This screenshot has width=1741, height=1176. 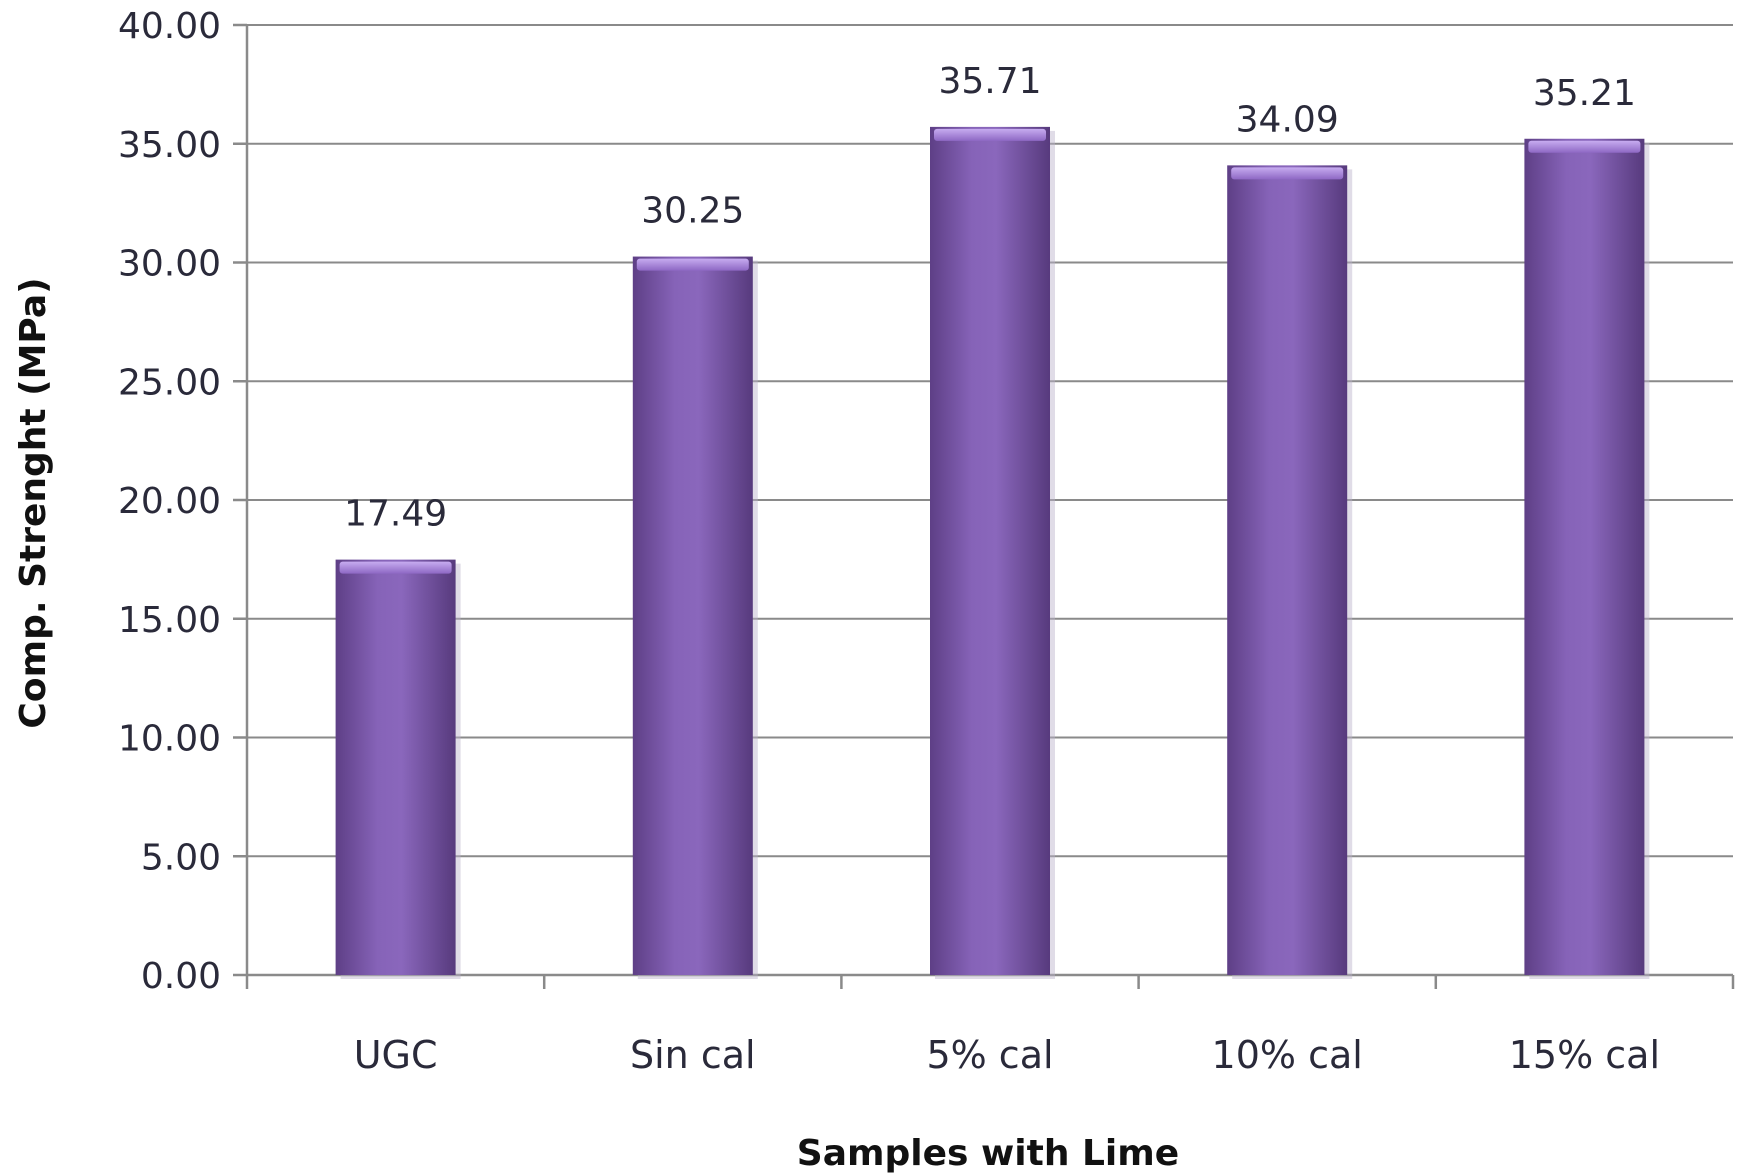 What do you see at coordinates (395, 514) in the screenshot?
I see `data-label: 17.49` at bounding box center [395, 514].